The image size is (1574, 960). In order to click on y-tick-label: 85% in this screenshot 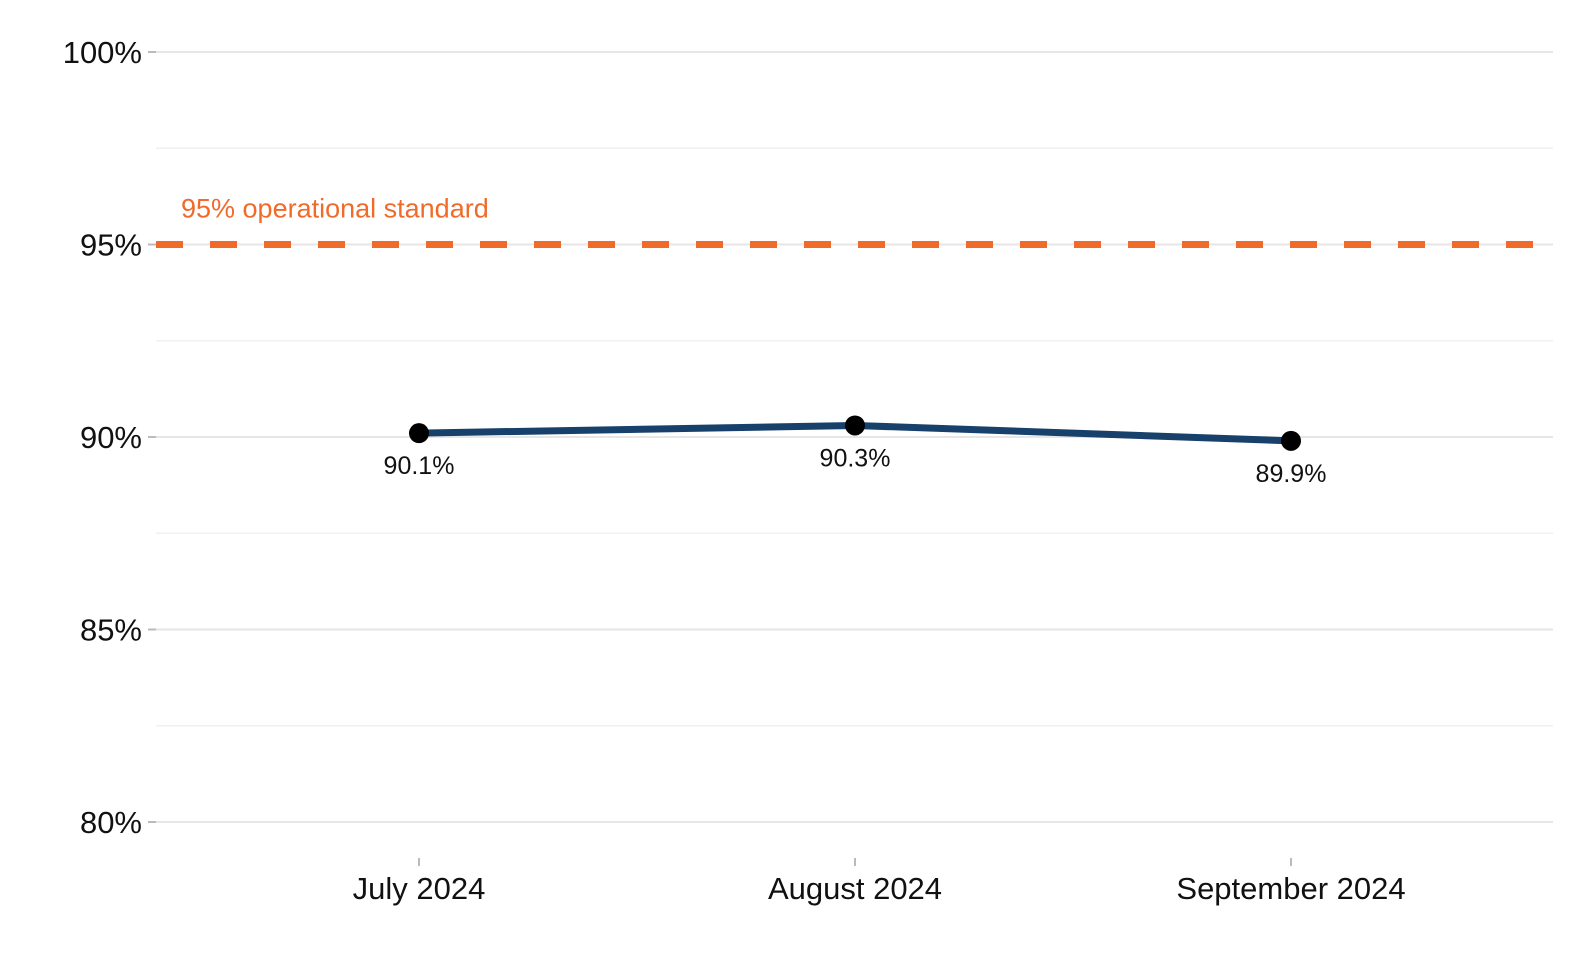, I will do `click(111, 630)`.